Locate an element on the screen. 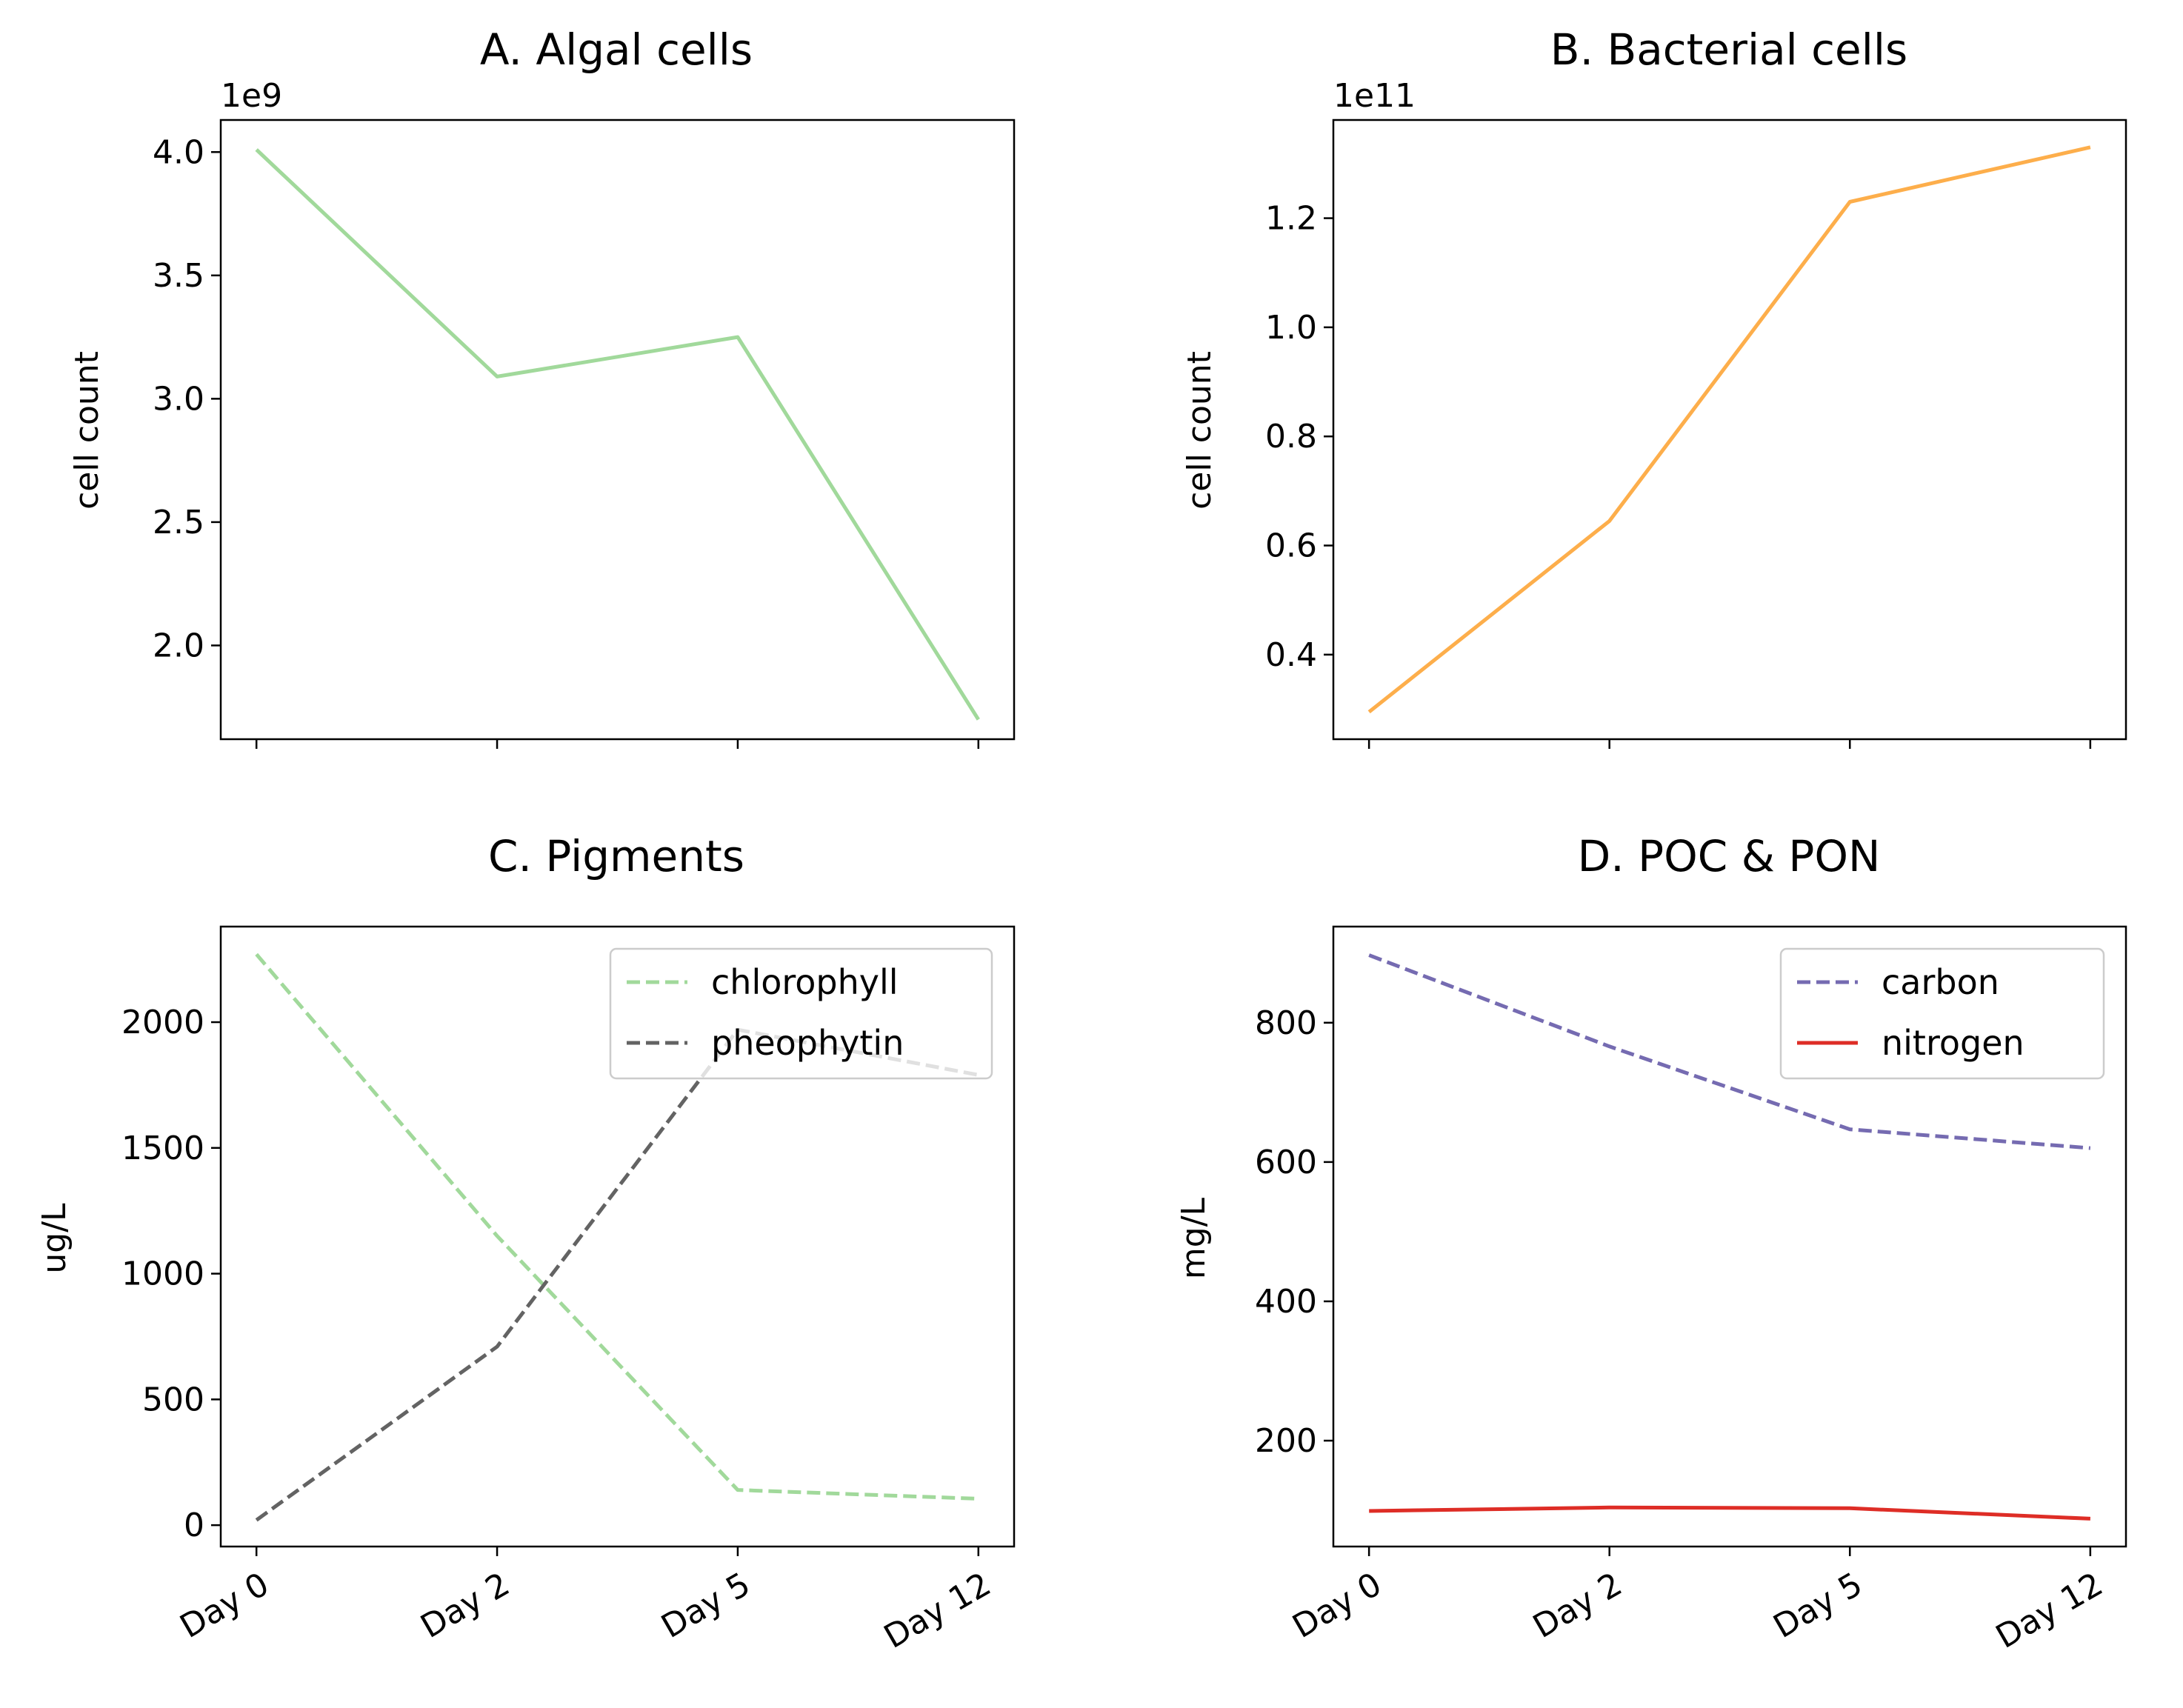 This screenshot has height=1708, width=2183. panel-c-y-tick-label-1: 500 is located at coordinates (173, 1399).